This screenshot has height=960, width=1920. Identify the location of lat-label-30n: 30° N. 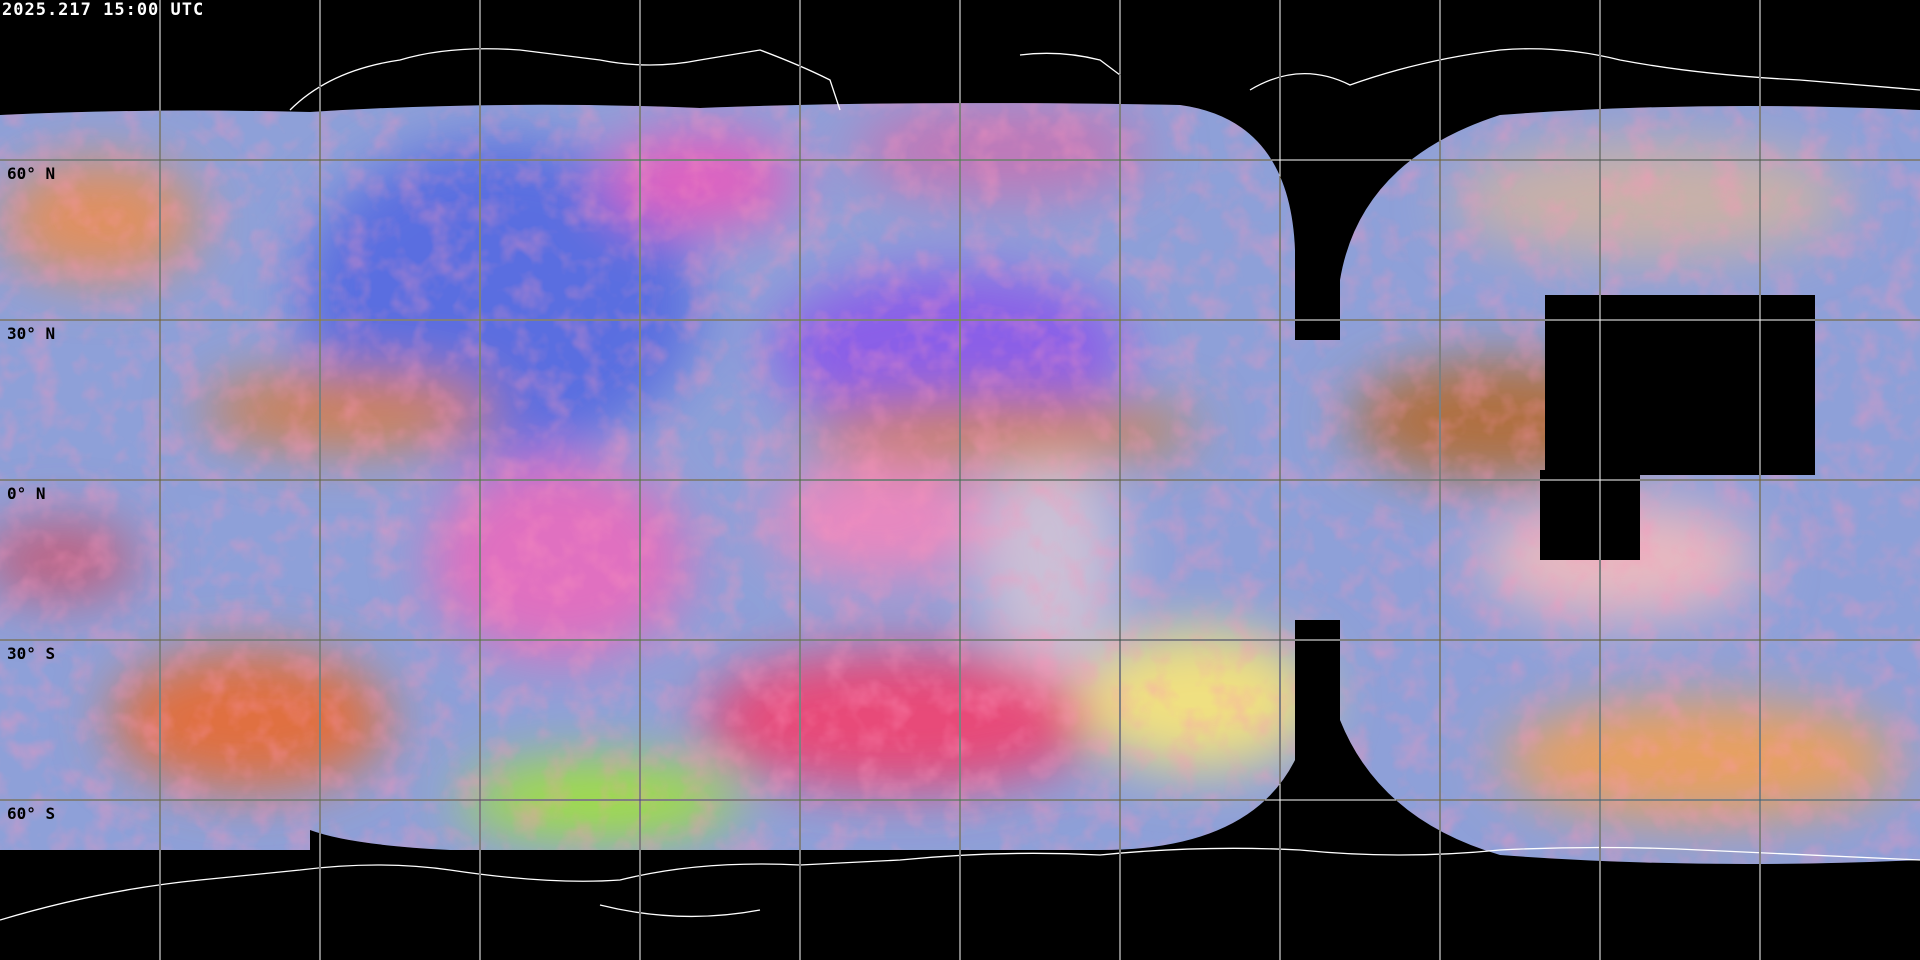
(31, 333).